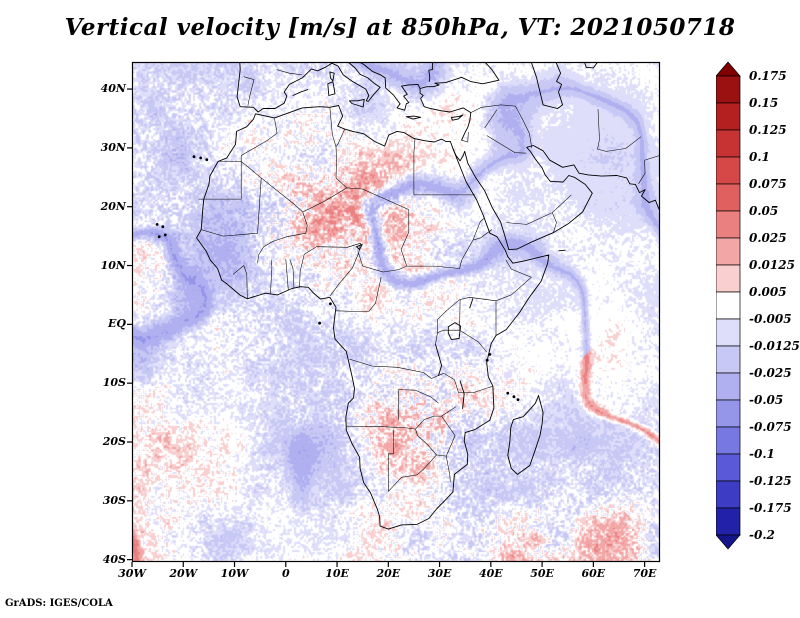  I want to click on x-axis-label: 60E, so click(593, 573).